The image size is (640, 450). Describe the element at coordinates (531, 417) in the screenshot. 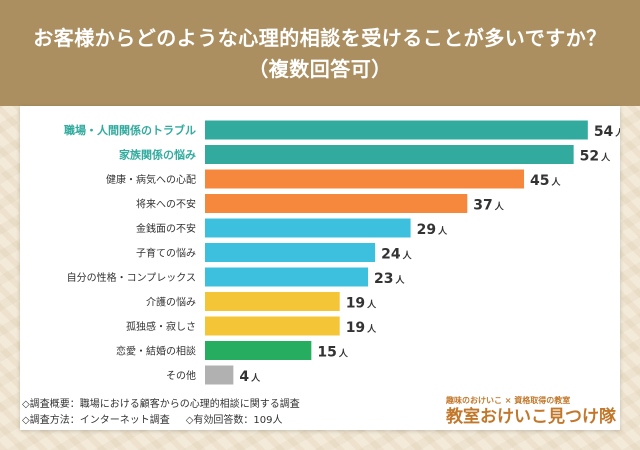

I see `logo-wordmark: 教室おけいこ見つけ隊` at that location.